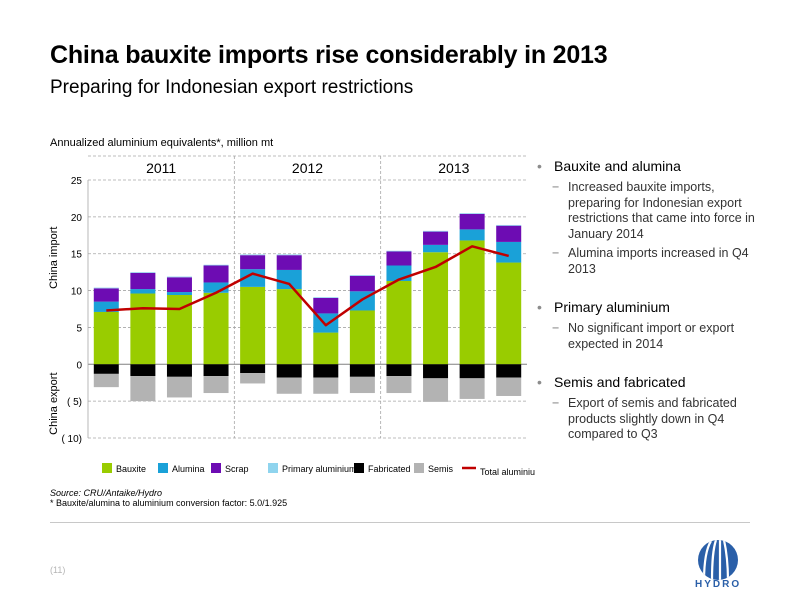 This screenshot has width=800, height=600. Describe the element at coordinates (441, 469) in the screenshot. I see `legend-label: Semis` at that location.